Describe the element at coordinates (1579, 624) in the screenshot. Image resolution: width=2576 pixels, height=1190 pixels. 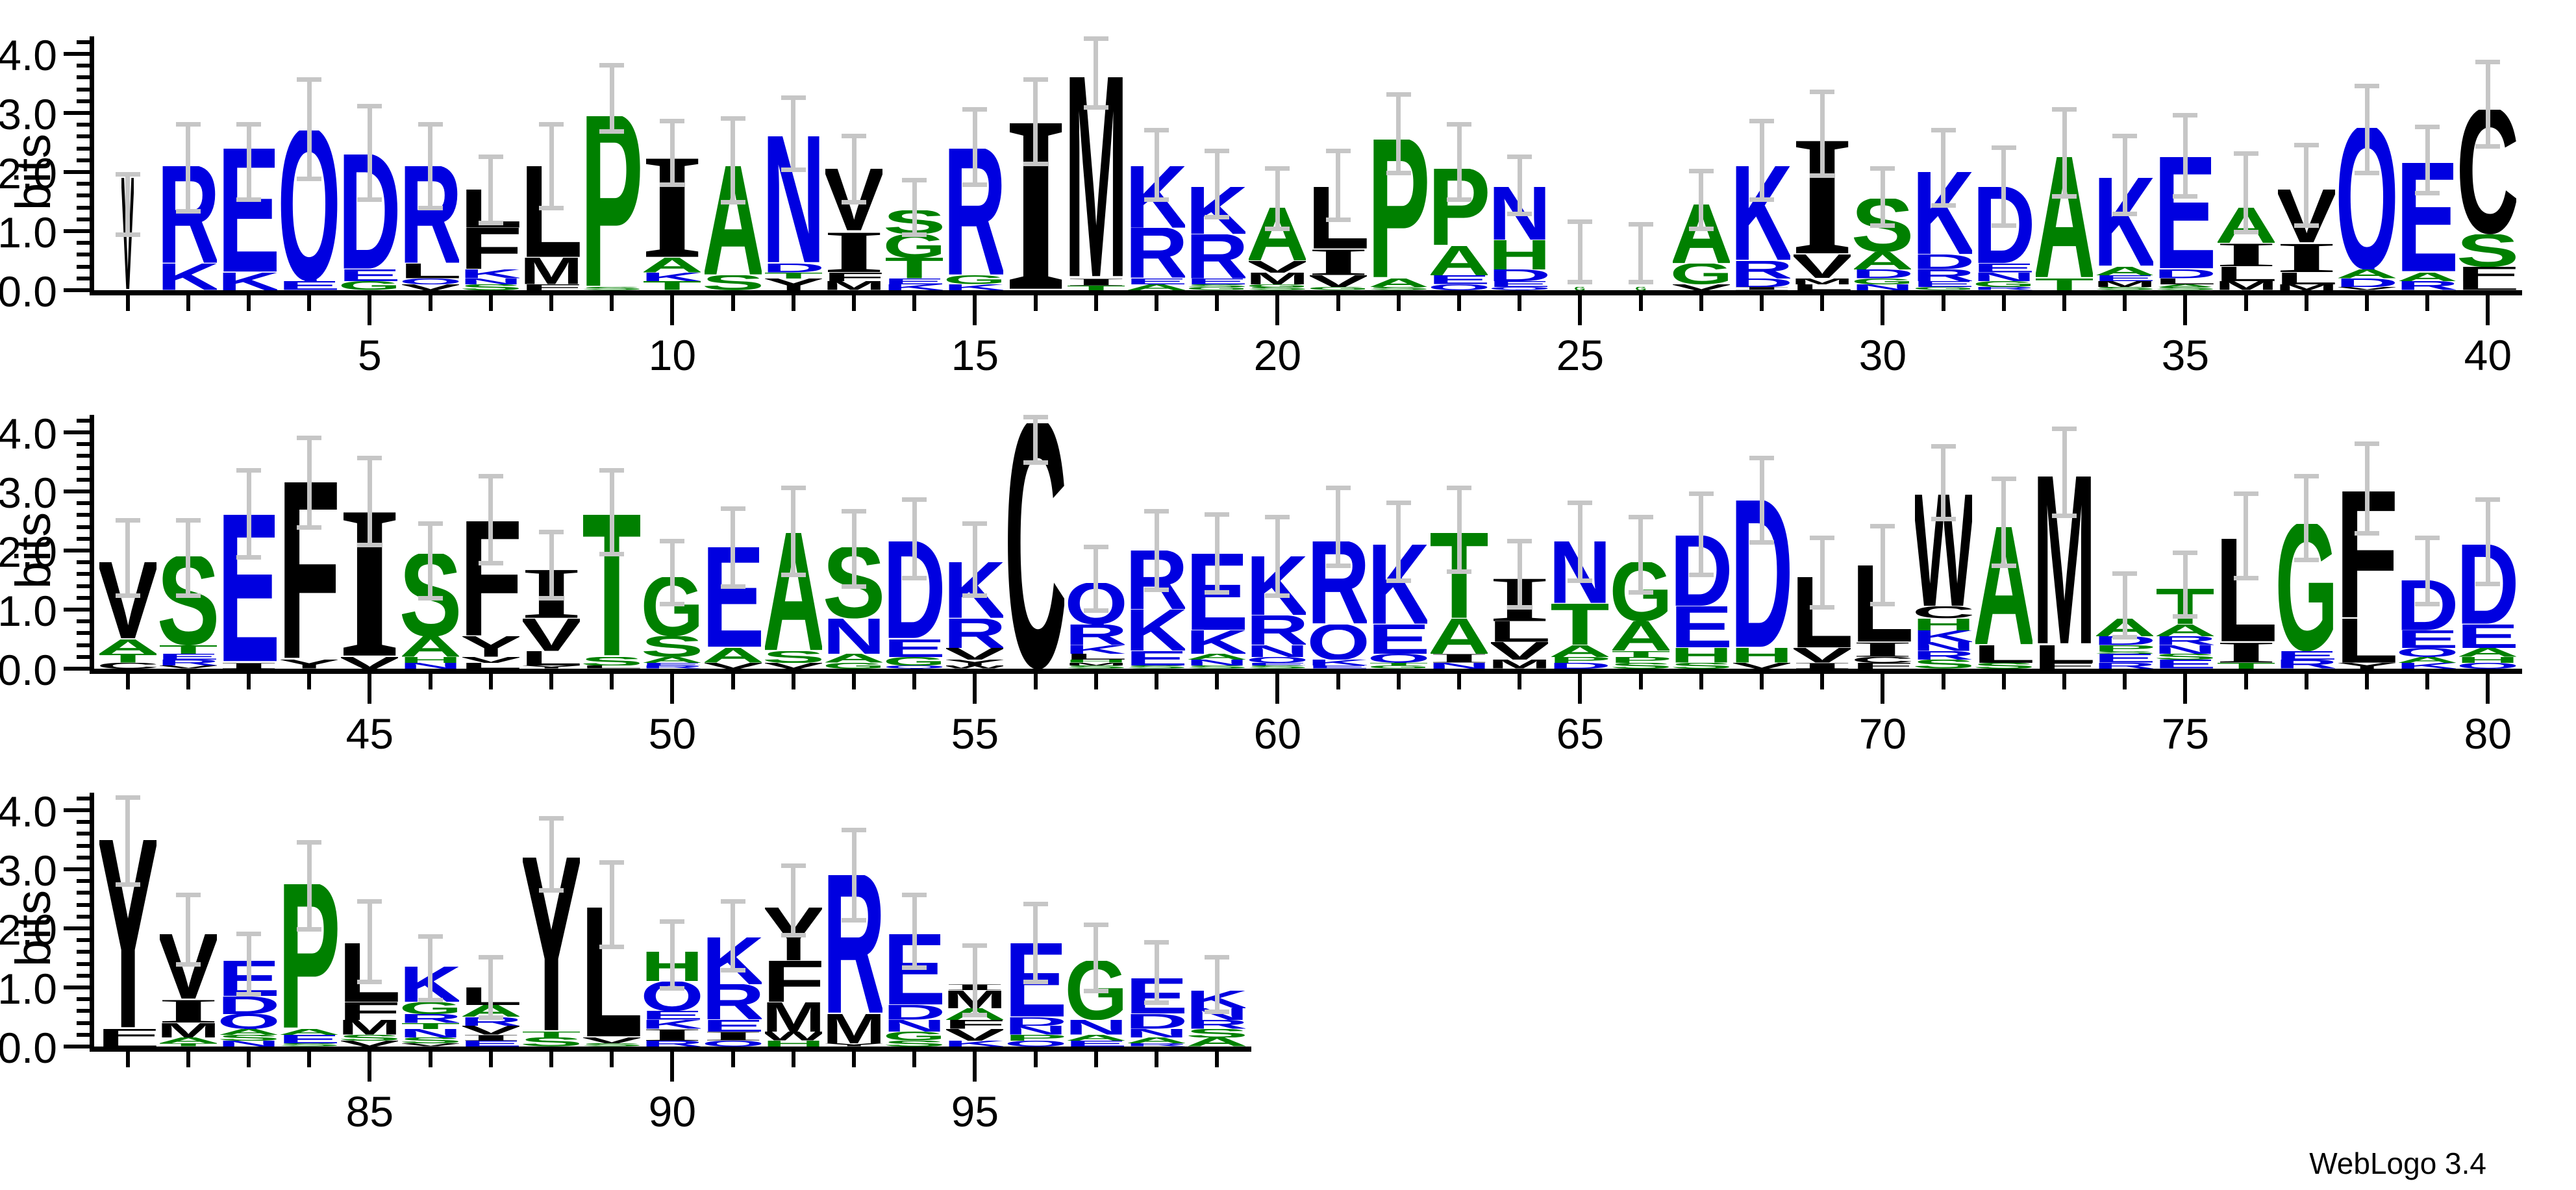
I see `svg-text: T` at that location.